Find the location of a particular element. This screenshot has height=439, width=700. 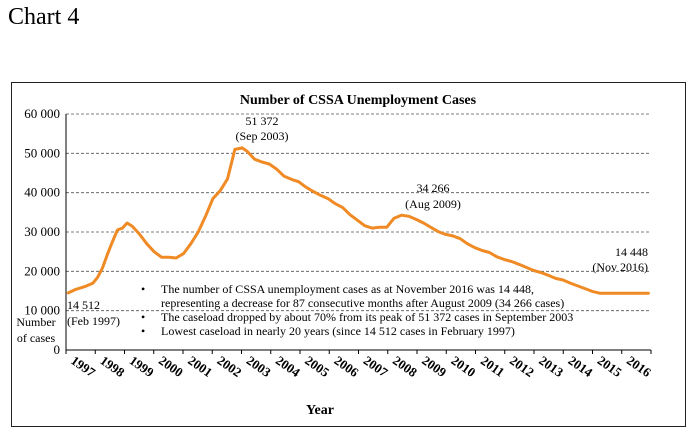

annotation-nov-2016-value: 14 448 is located at coordinates (631, 252).